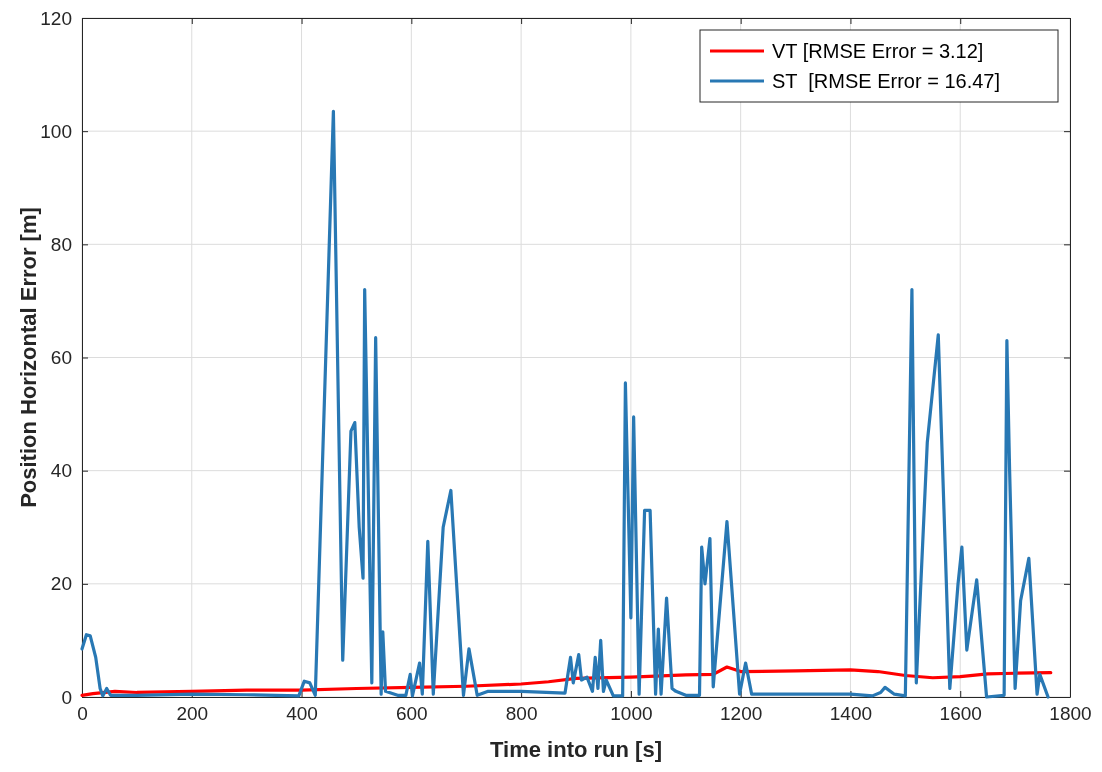 Image resolution: width=1102 pixels, height=772 pixels. Describe the element at coordinates (28, 357) in the screenshot. I see `y-axis-title: Position Horizontal Error [m]` at that location.